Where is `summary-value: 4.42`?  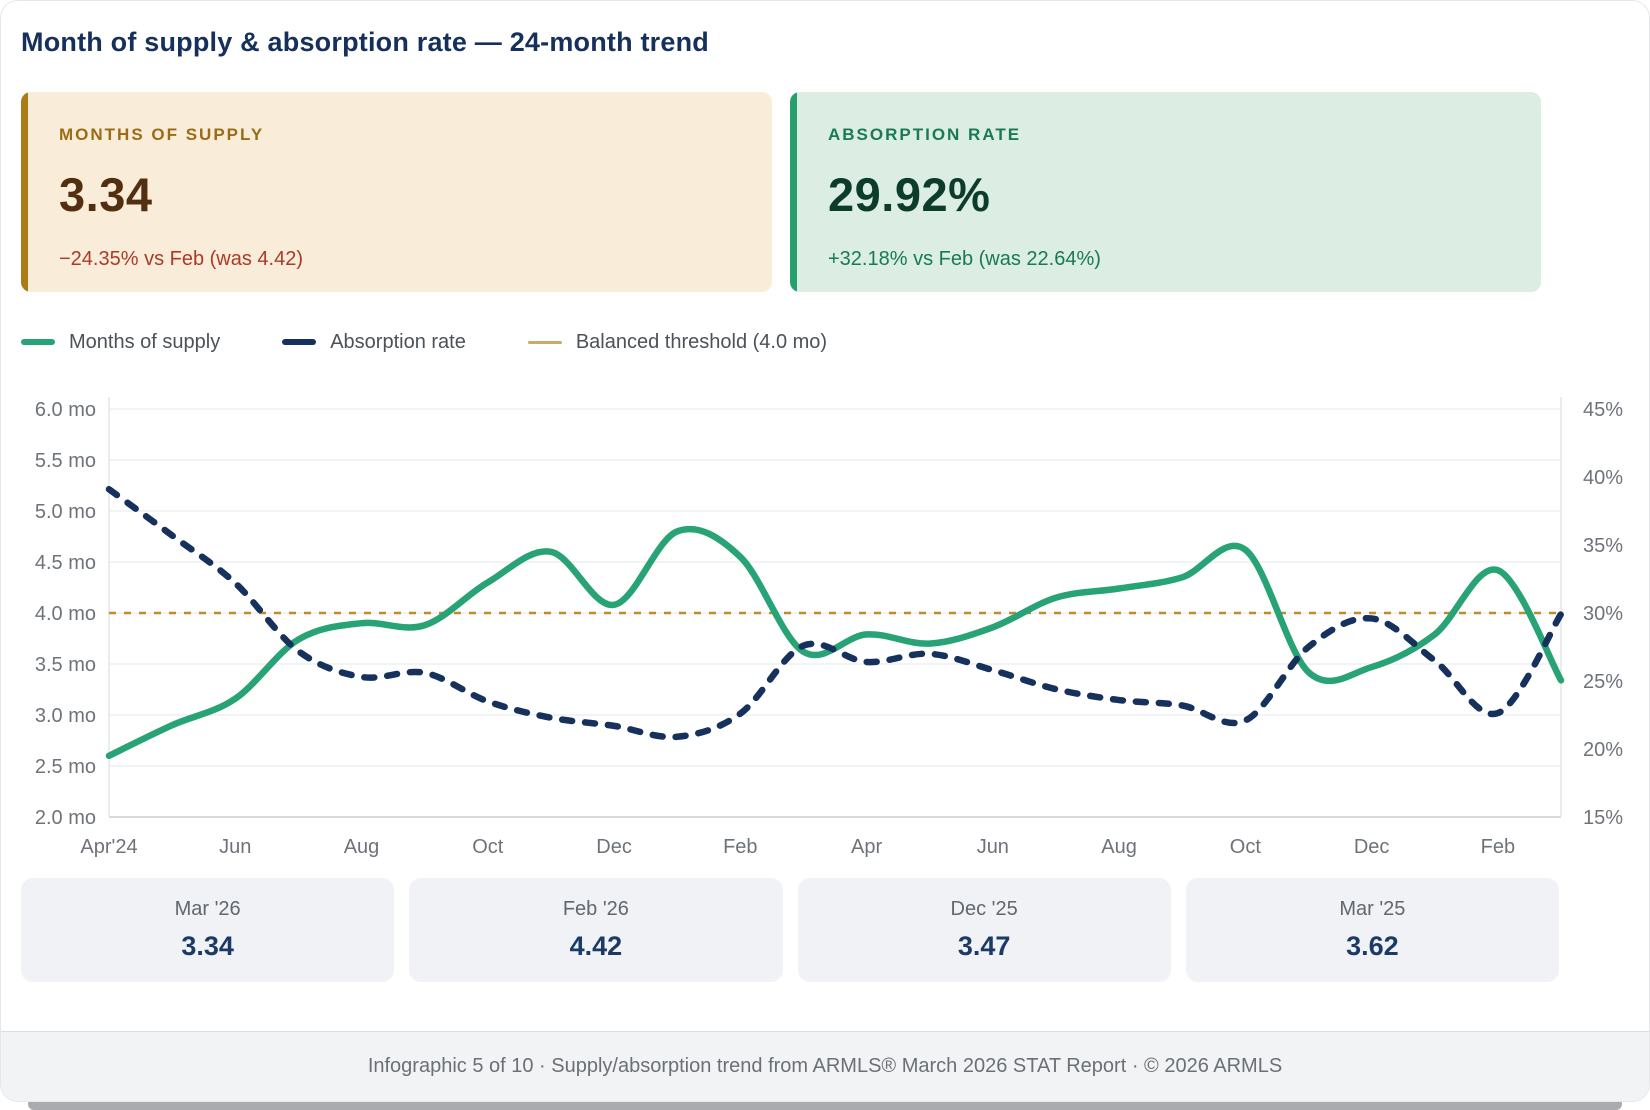 summary-value: 4.42 is located at coordinates (596, 946).